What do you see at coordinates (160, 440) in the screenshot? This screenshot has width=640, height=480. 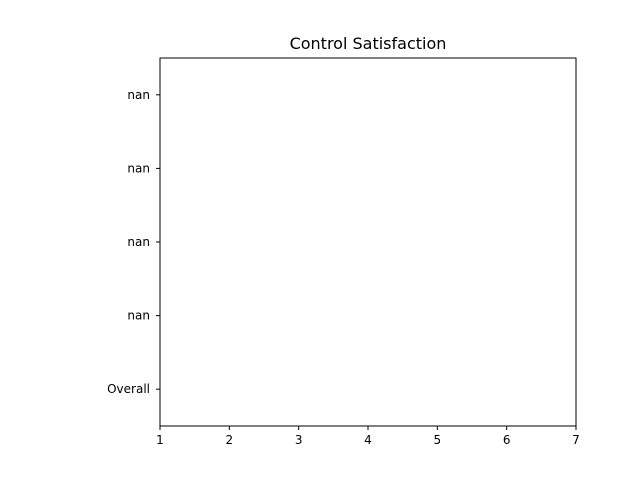 I see `x-tick-label: 1` at bounding box center [160, 440].